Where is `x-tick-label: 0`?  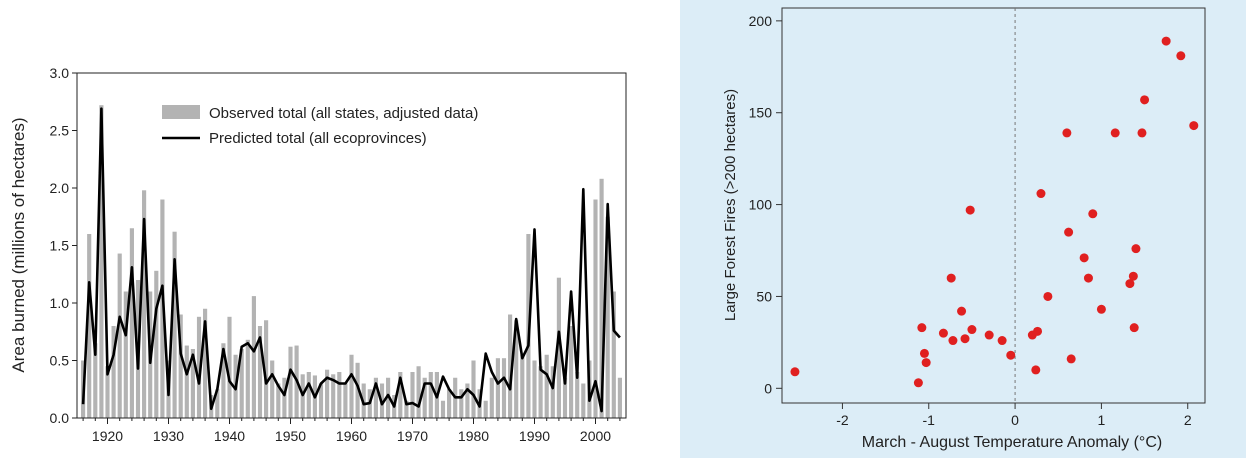 x-tick-label: 0 is located at coordinates (1015, 420).